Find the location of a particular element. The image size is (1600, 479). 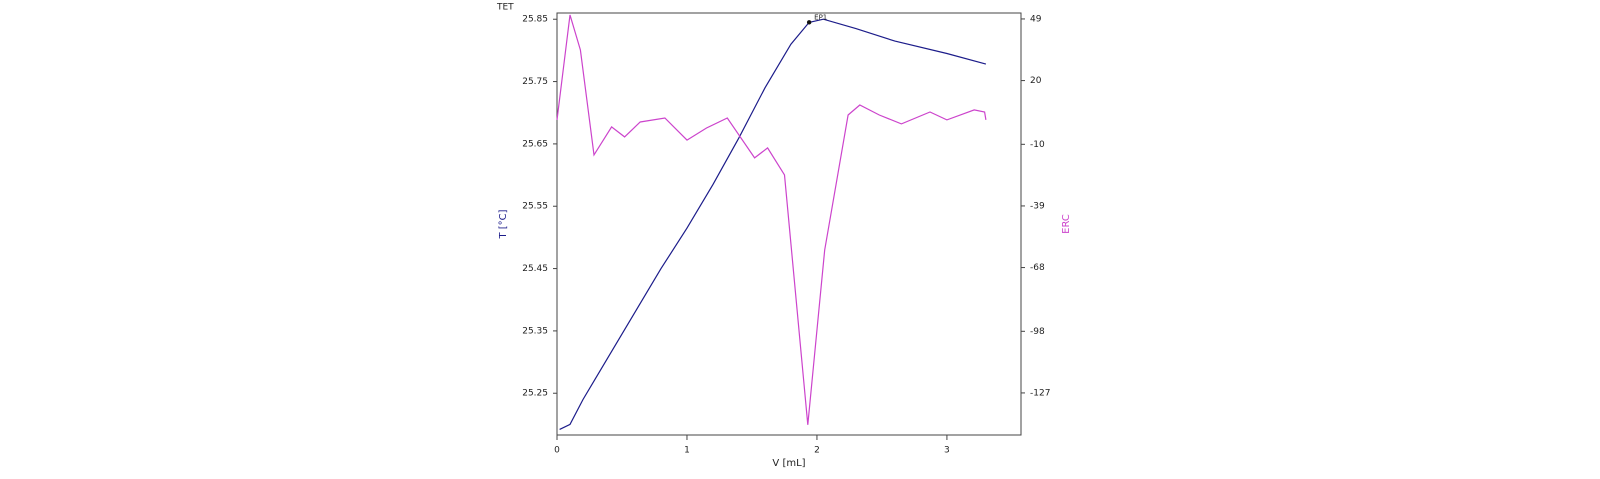

y-tick-label: 25.35 is located at coordinates (535, 331).